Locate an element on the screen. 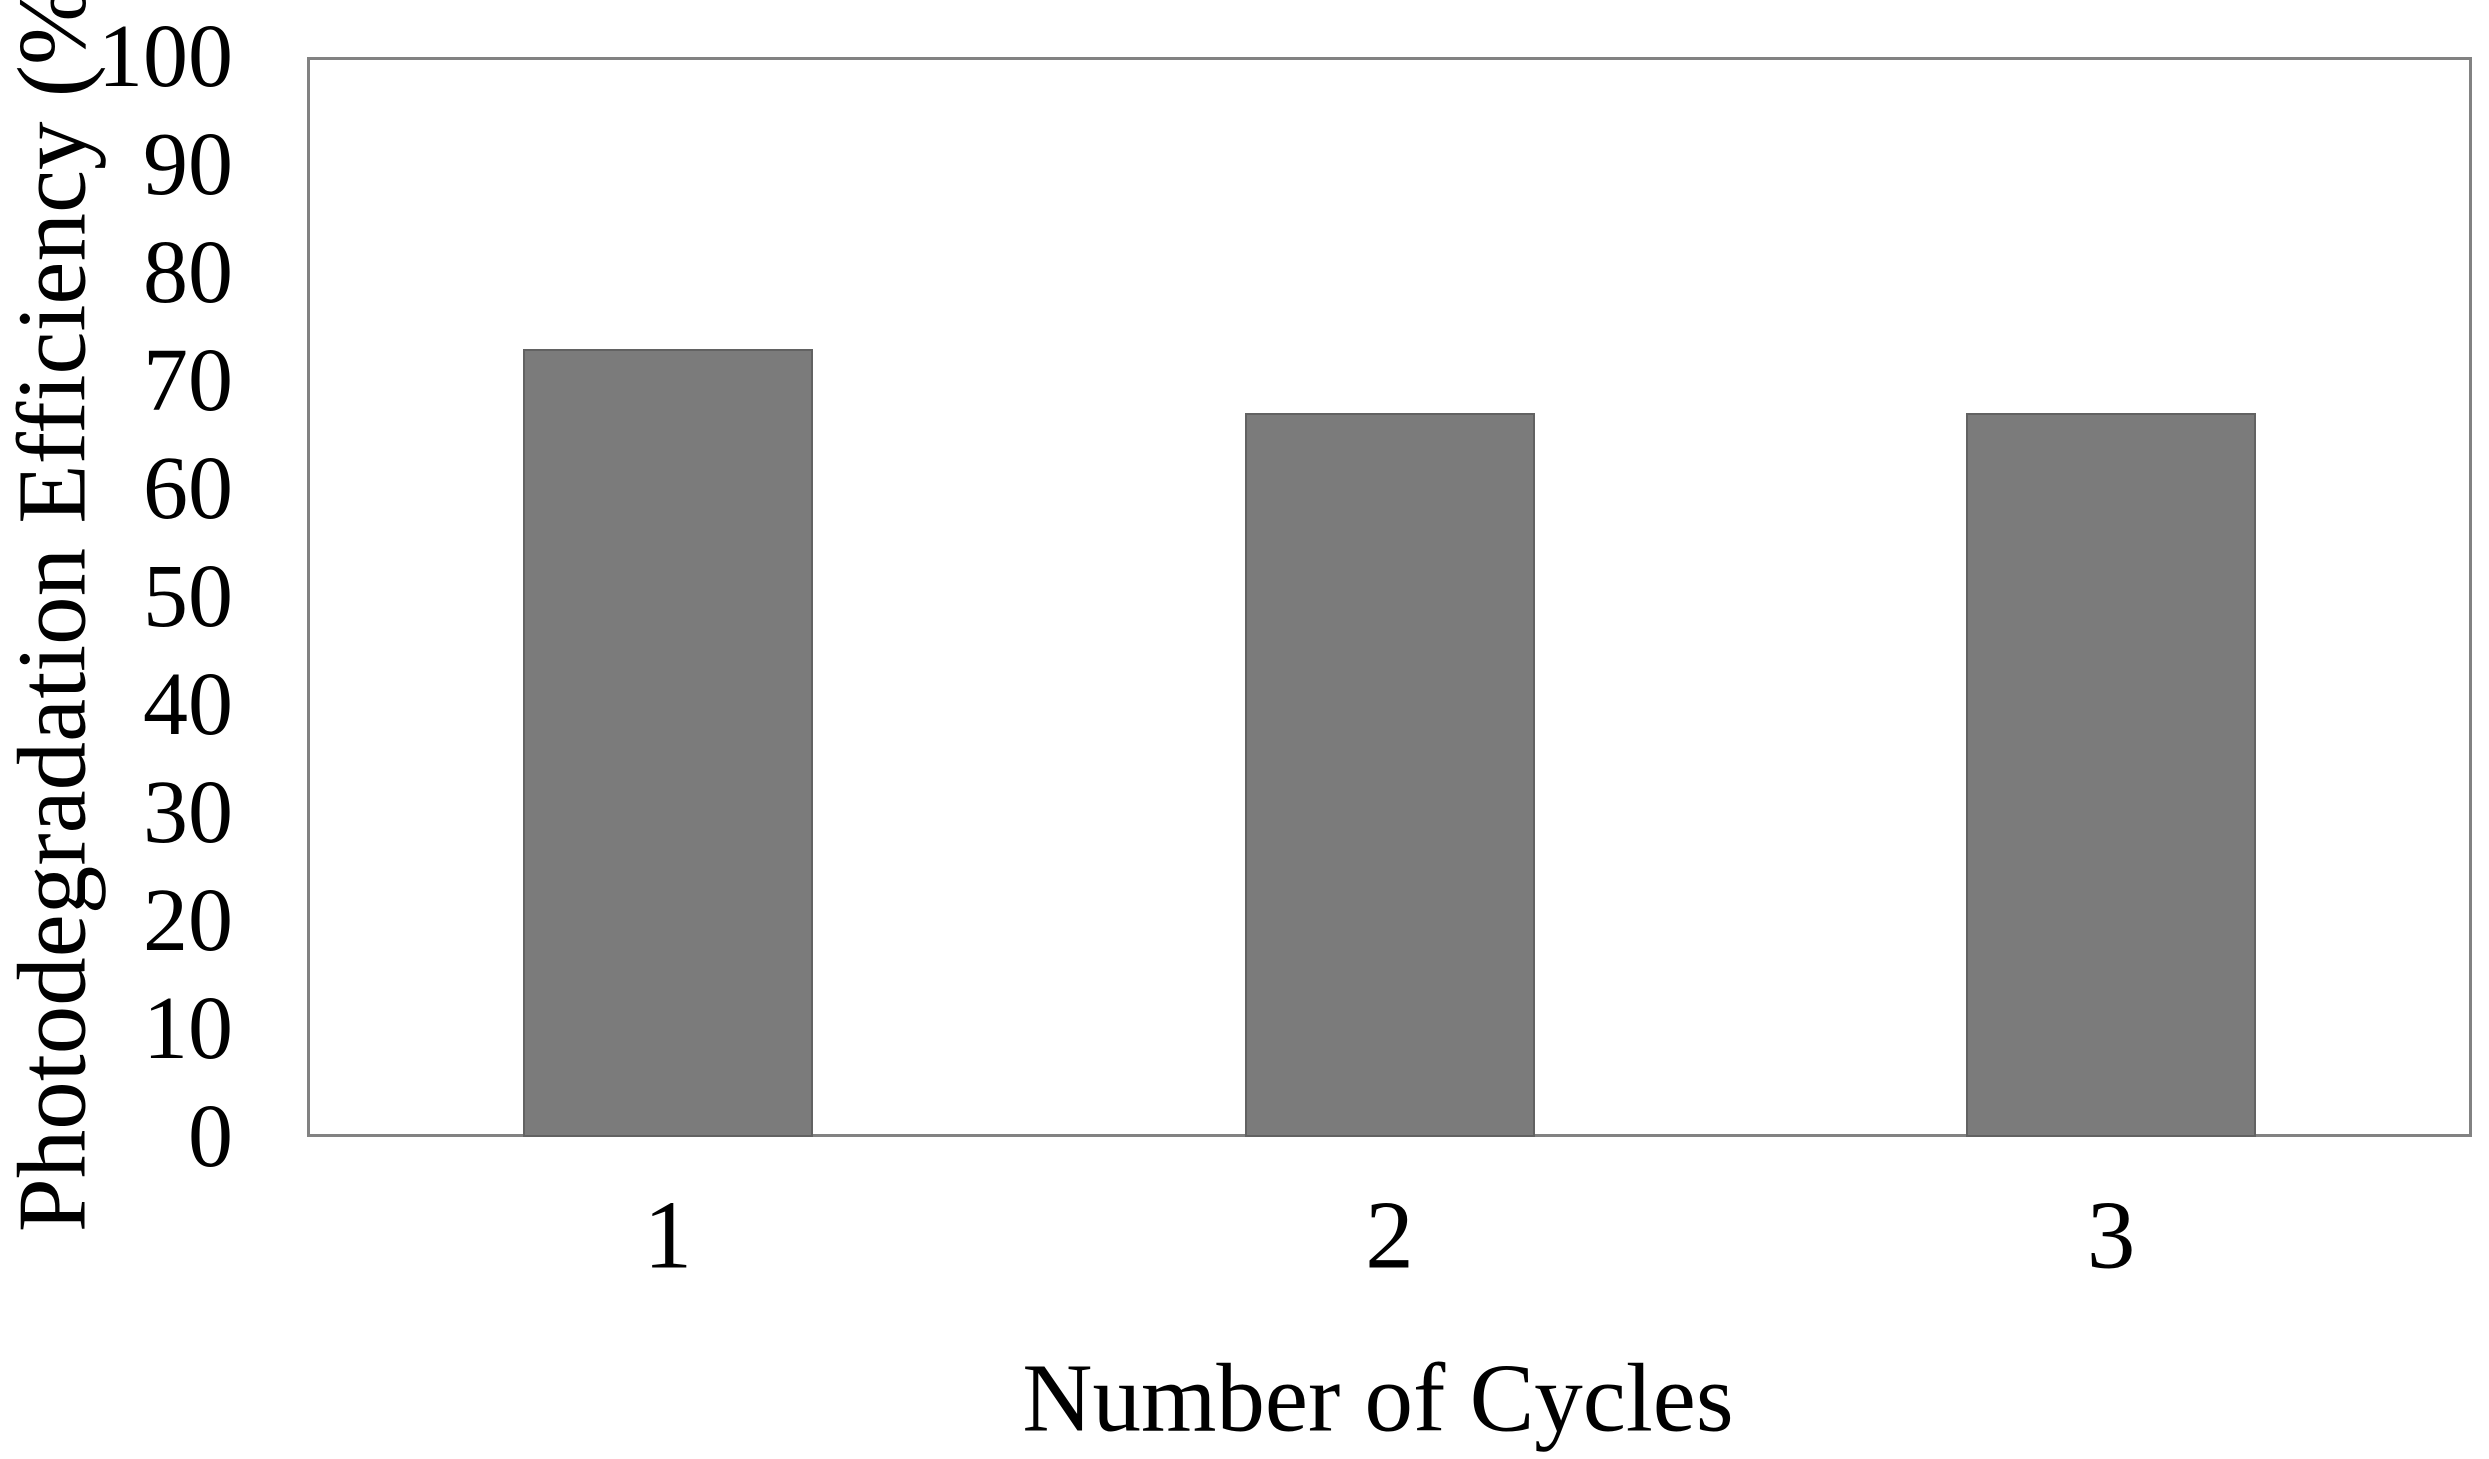 This screenshot has height=1459, width=2489. y-tick-label: 70 is located at coordinates (188, 380).